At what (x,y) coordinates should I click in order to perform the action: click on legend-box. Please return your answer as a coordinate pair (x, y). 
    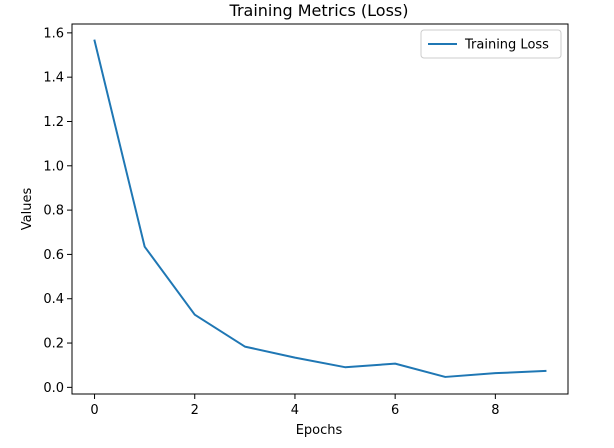
    Looking at the image, I should click on (491, 44).